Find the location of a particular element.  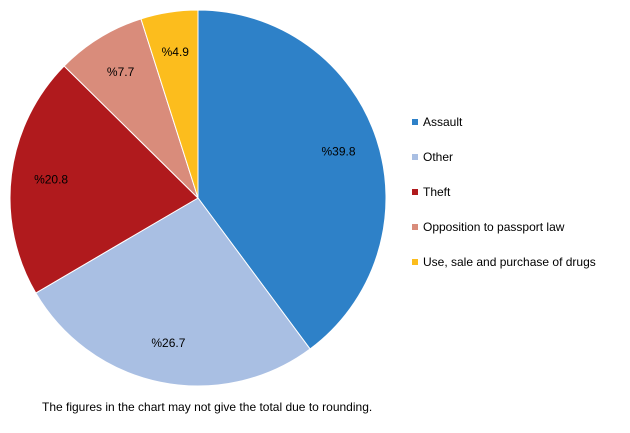

pie-slice-use-sale-and-purchase-of-drugs is located at coordinates (169, 104).